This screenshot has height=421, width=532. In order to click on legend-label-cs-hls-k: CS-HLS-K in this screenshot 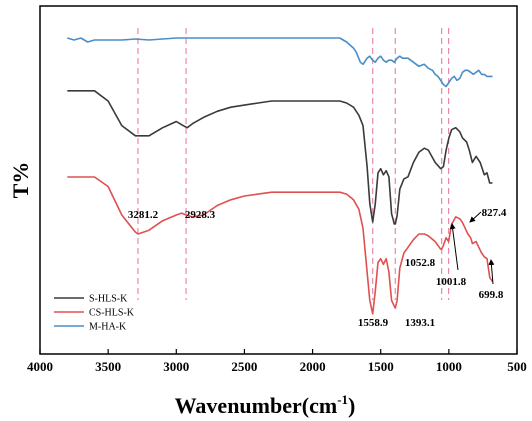, I will do `click(112, 313)`.